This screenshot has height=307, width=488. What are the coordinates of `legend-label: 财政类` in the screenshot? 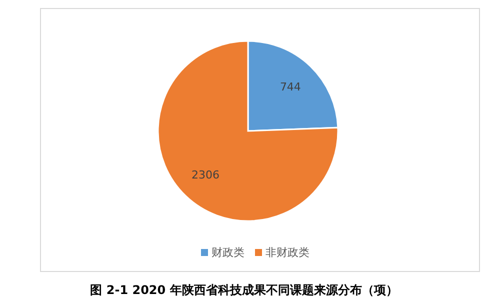 It's located at (228, 252).